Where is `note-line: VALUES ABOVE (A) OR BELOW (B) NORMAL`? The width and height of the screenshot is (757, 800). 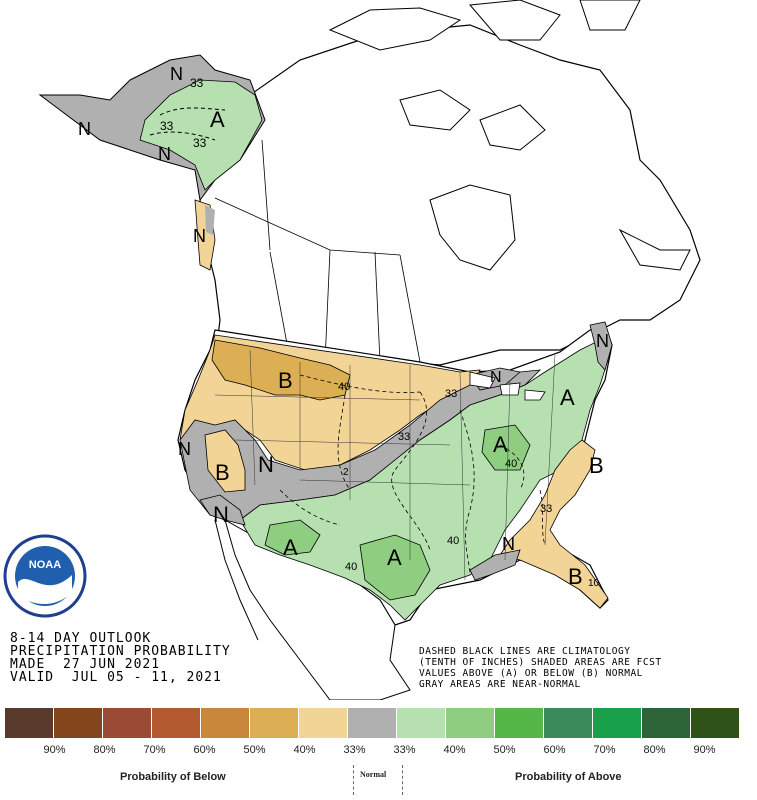
note-line: VALUES ABOVE (A) OR BELOW (B) NORMAL is located at coordinates (531, 673).